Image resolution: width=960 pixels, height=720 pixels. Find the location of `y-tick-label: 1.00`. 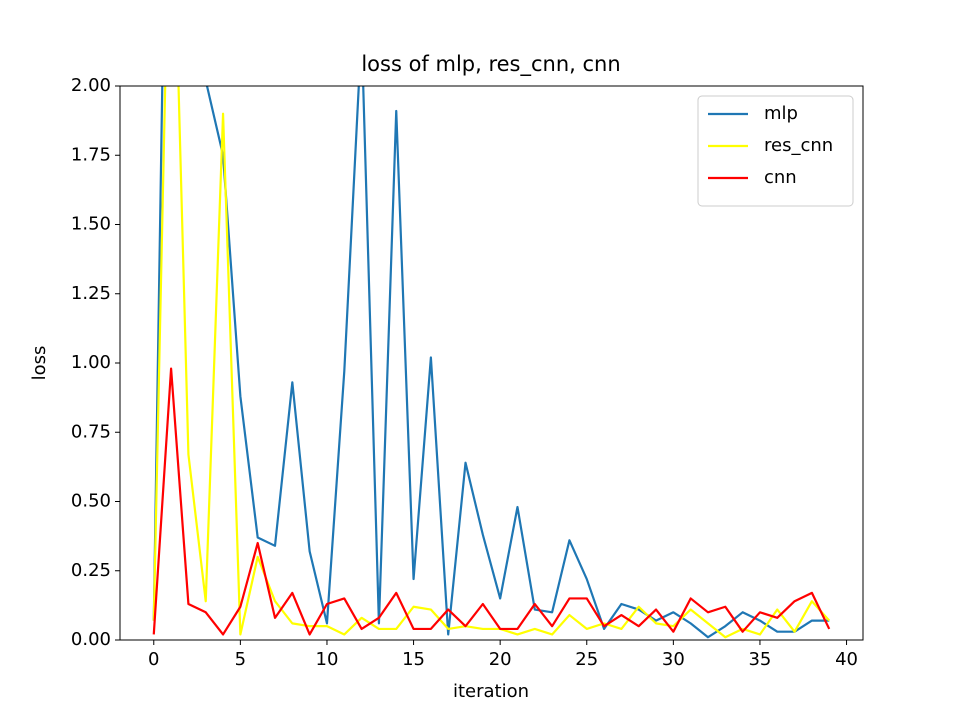

y-tick-label: 1.00 is located at coordinates (91, 362).